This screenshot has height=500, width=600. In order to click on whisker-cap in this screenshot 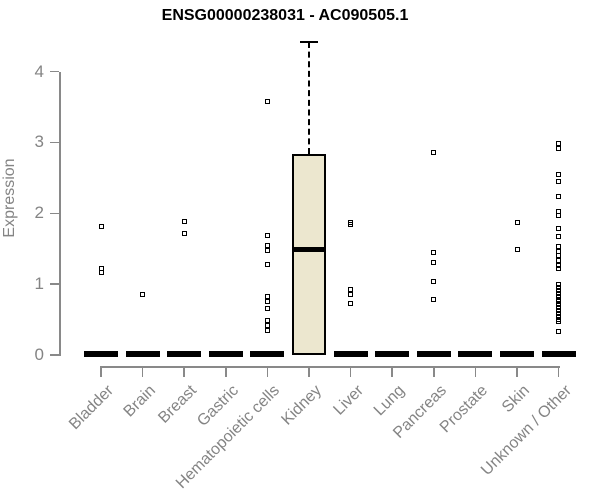, I will do `click(309, 42)`.